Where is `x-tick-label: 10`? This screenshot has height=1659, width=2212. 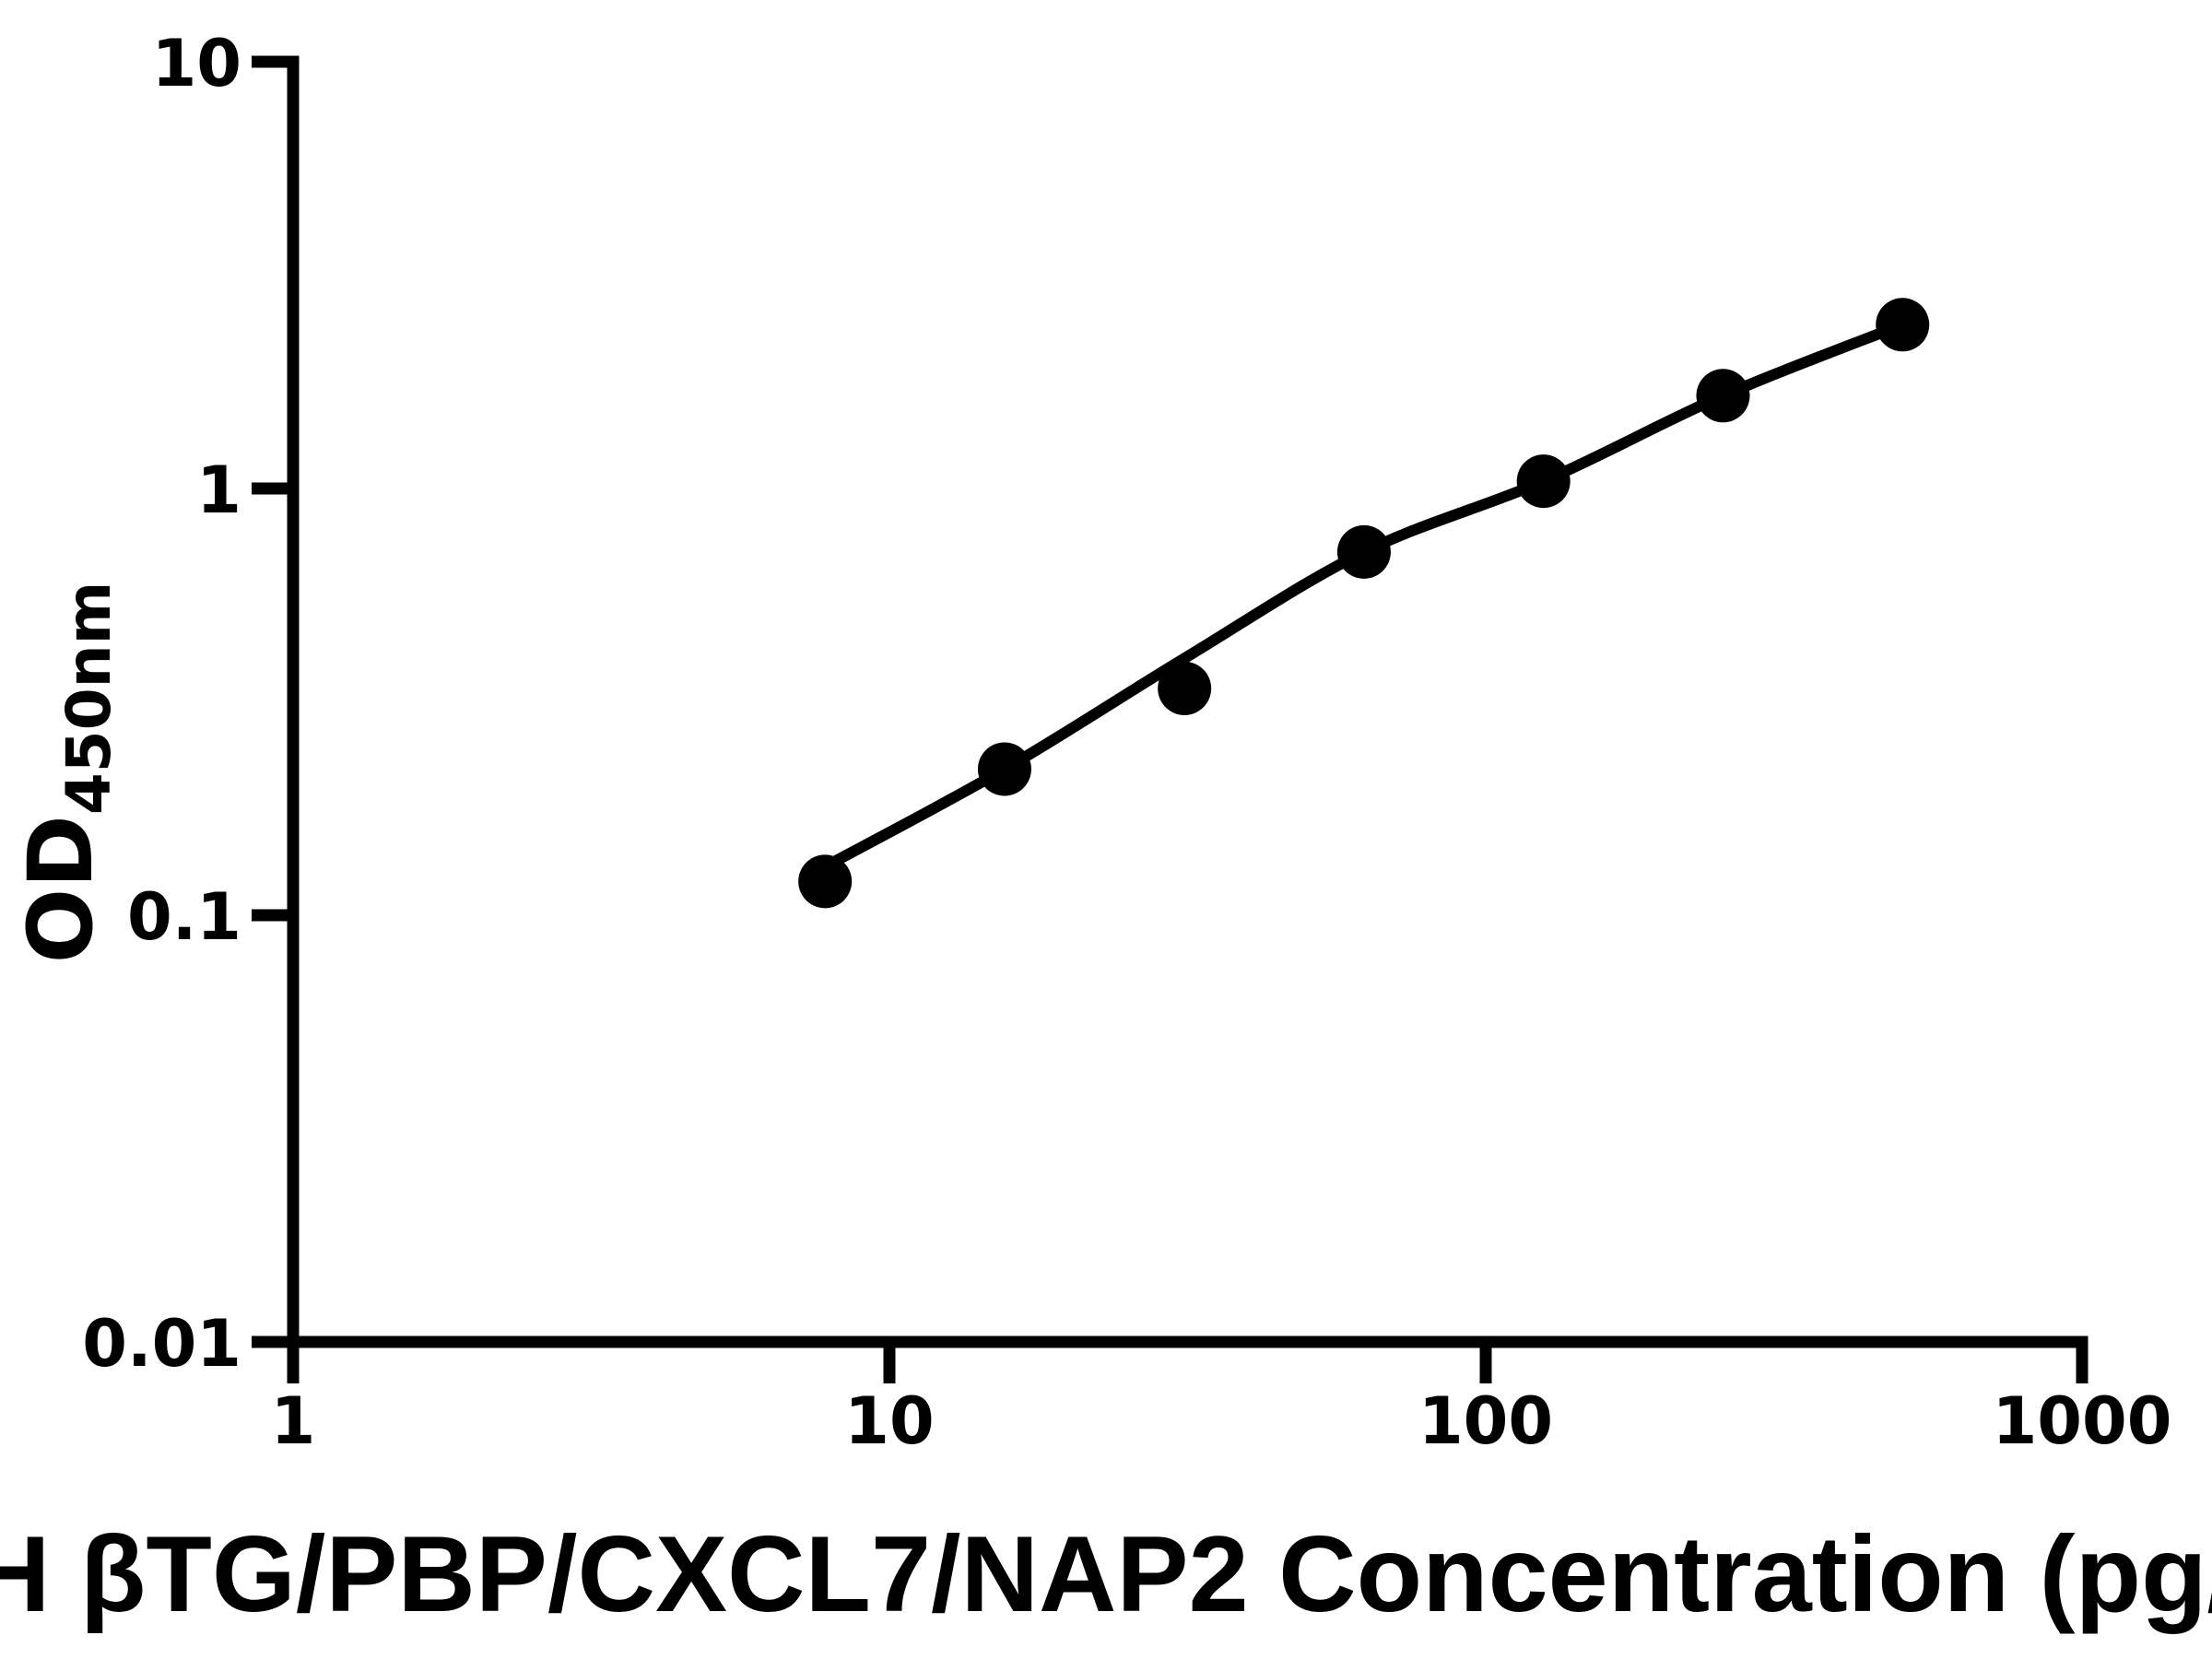
x-tick-label: 10 is located at coordinates (889, 1421).